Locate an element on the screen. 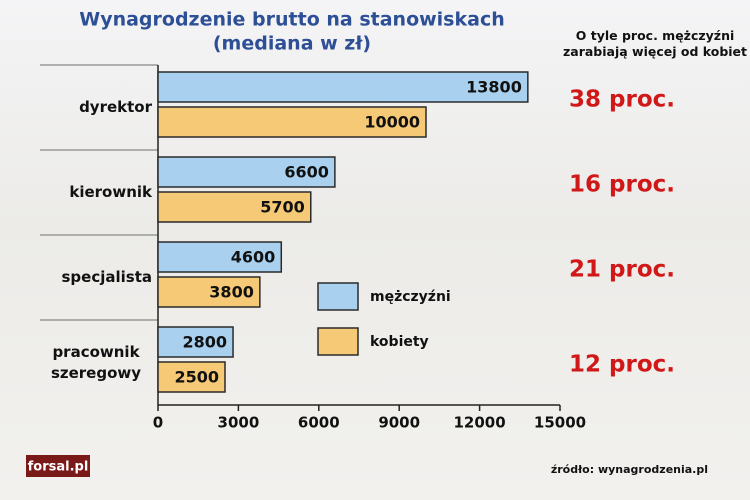 The width and height of the screenshot is (750, 500). annotation: 21 proc. is located at coordinates (622, 270).